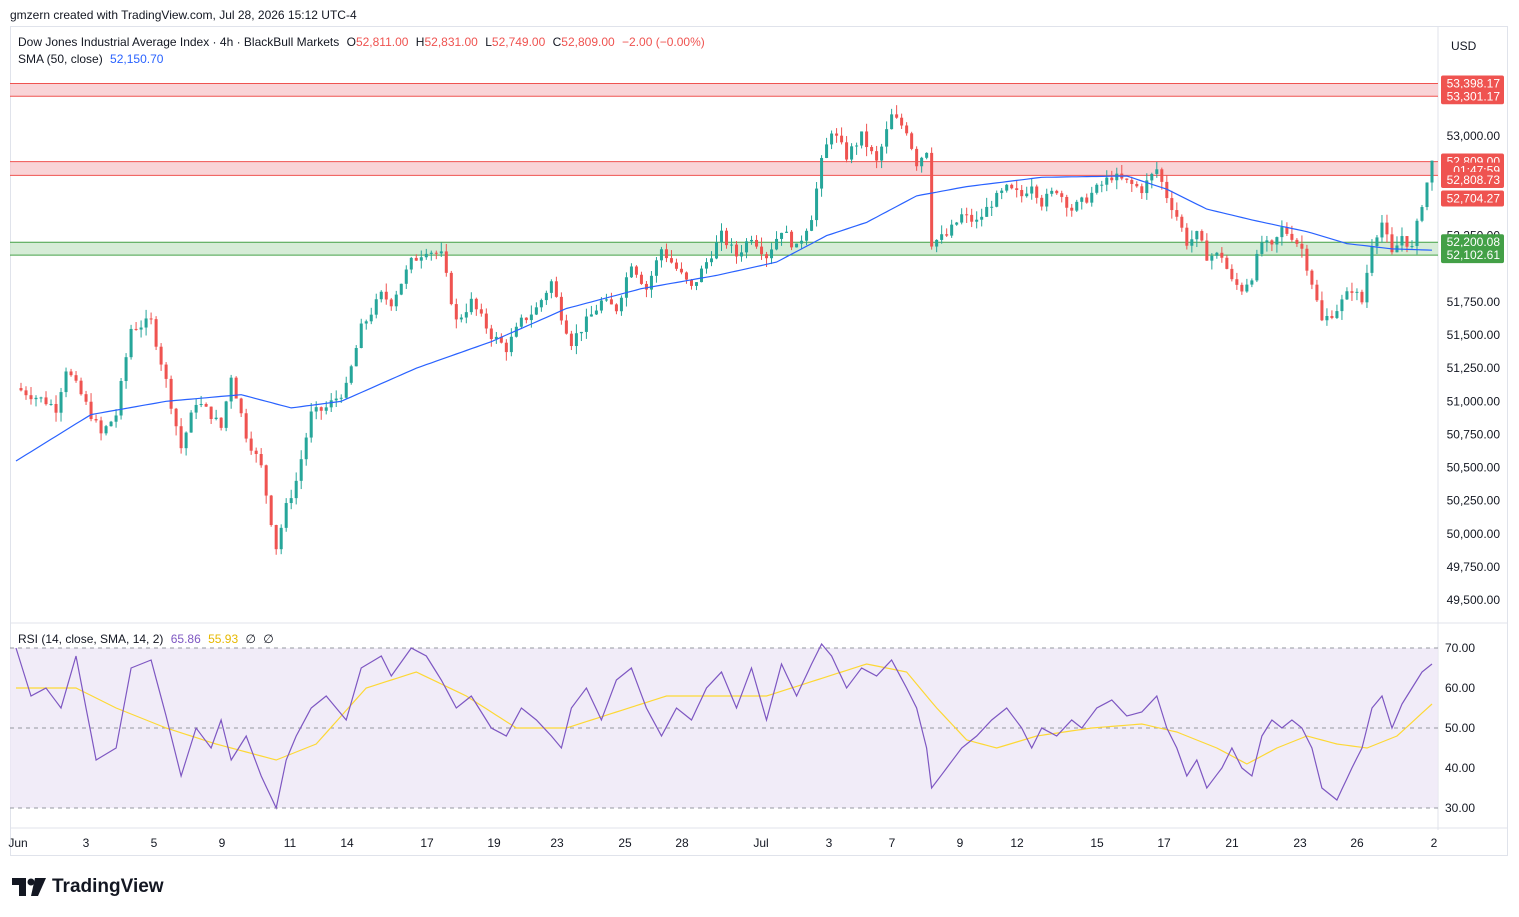 The height and width of the screenshot is (917, 1519). I want to click on time-tick-label: Jun, so click(17, 843).